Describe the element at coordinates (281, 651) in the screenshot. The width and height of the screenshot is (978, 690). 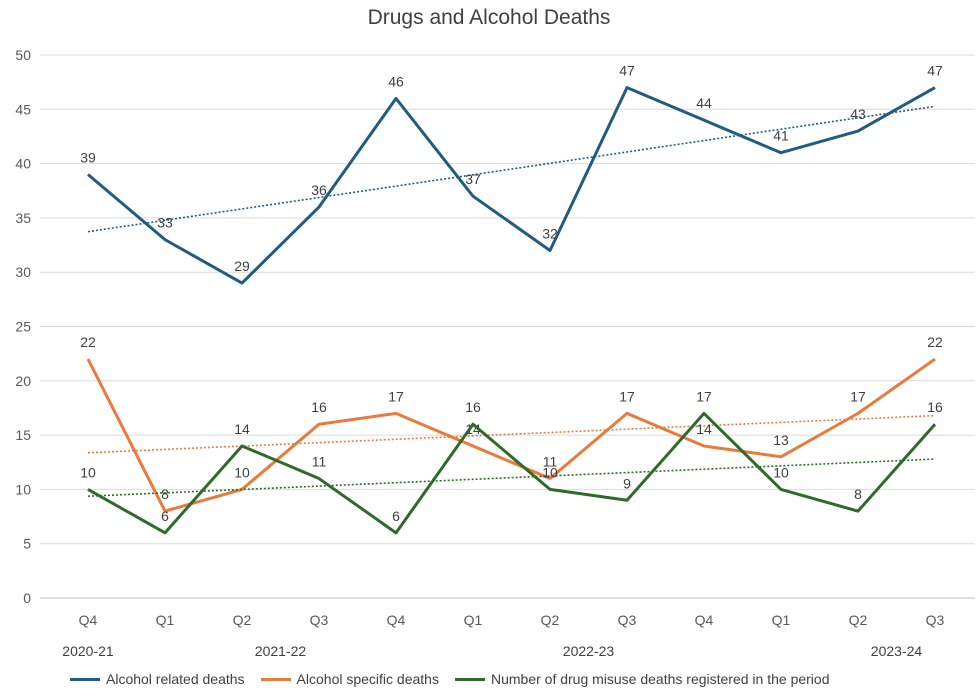
I see `x-group-label: 2021-22` at that location.